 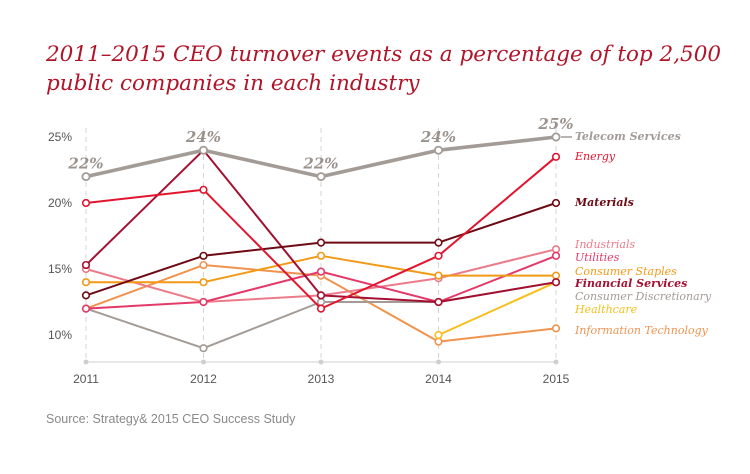 I want to click on data-point-utilities-2011, so click(x=86, y=308).